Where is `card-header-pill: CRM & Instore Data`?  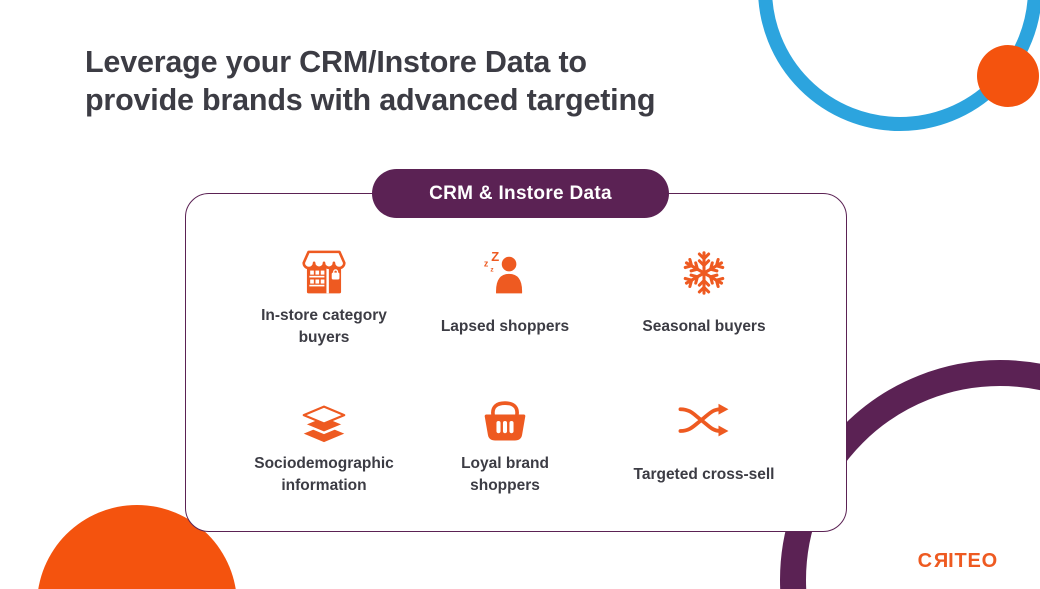
card-header-pill: CRM & Instore Data is located at coordinates (520, 193).